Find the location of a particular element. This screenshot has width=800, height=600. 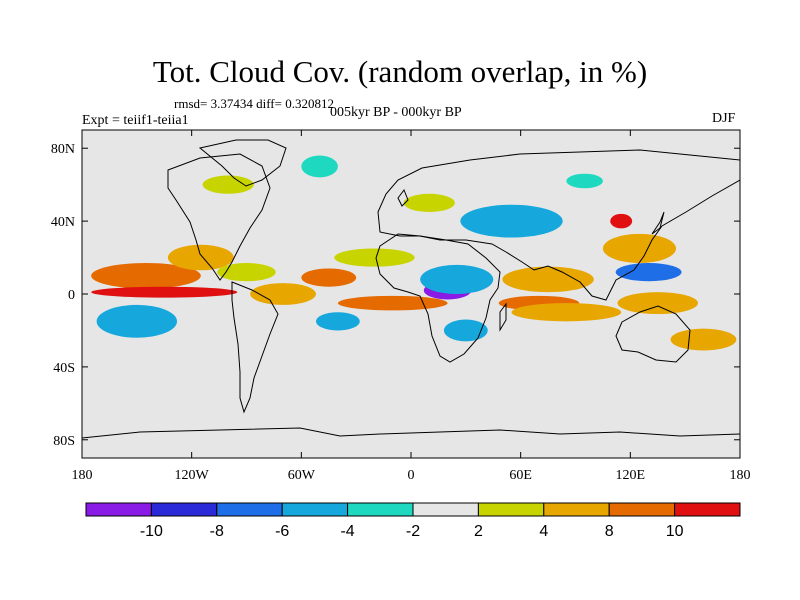

coastline-africa is located at coordinates (438, 298).